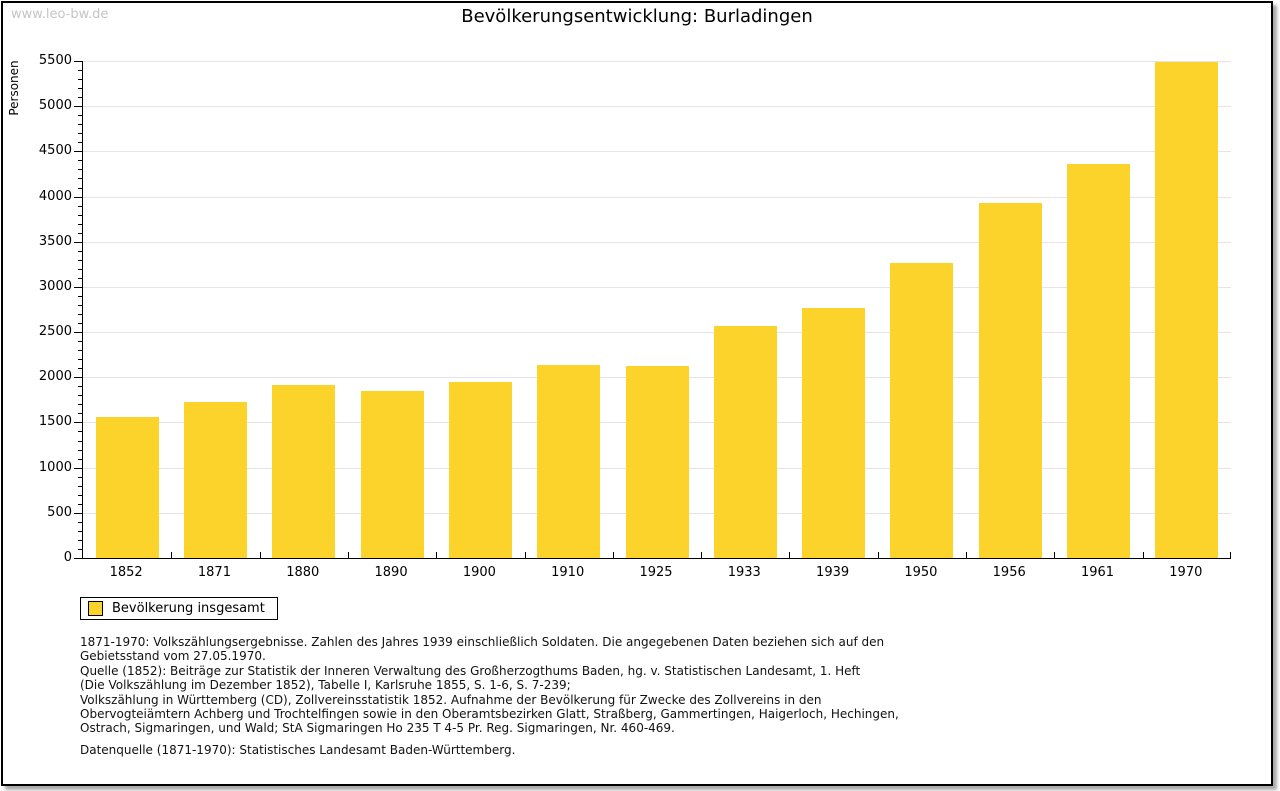 This screenshot has height=791, width=1280. I want to click on y-tick-label-500: 500, so click(59, 512).